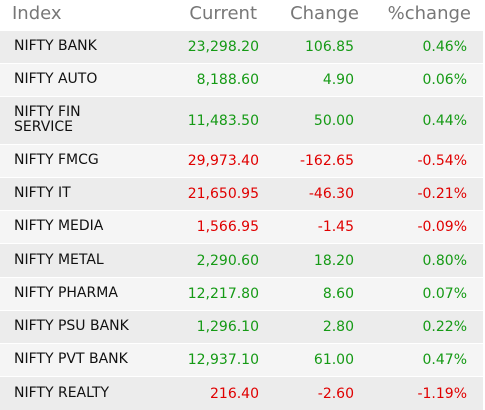 This screenshot has height=410, width=485. What do you see at coordinates (227, 80) in the screenshot?
I see `current-value: 8,188.60` at bounding box center [227, 80].